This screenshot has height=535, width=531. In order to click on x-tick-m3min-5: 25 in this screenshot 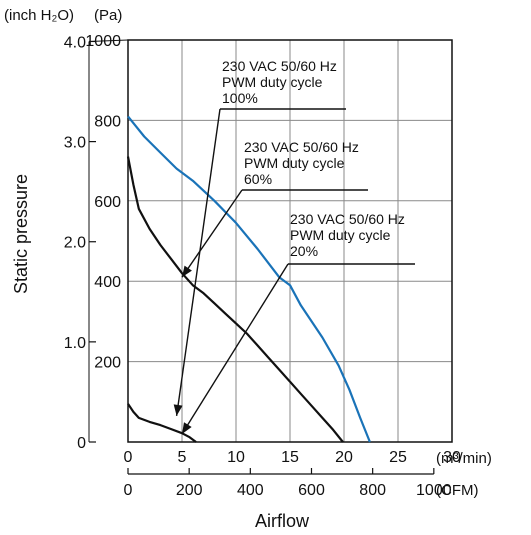, I will do `click(398, 457)`.